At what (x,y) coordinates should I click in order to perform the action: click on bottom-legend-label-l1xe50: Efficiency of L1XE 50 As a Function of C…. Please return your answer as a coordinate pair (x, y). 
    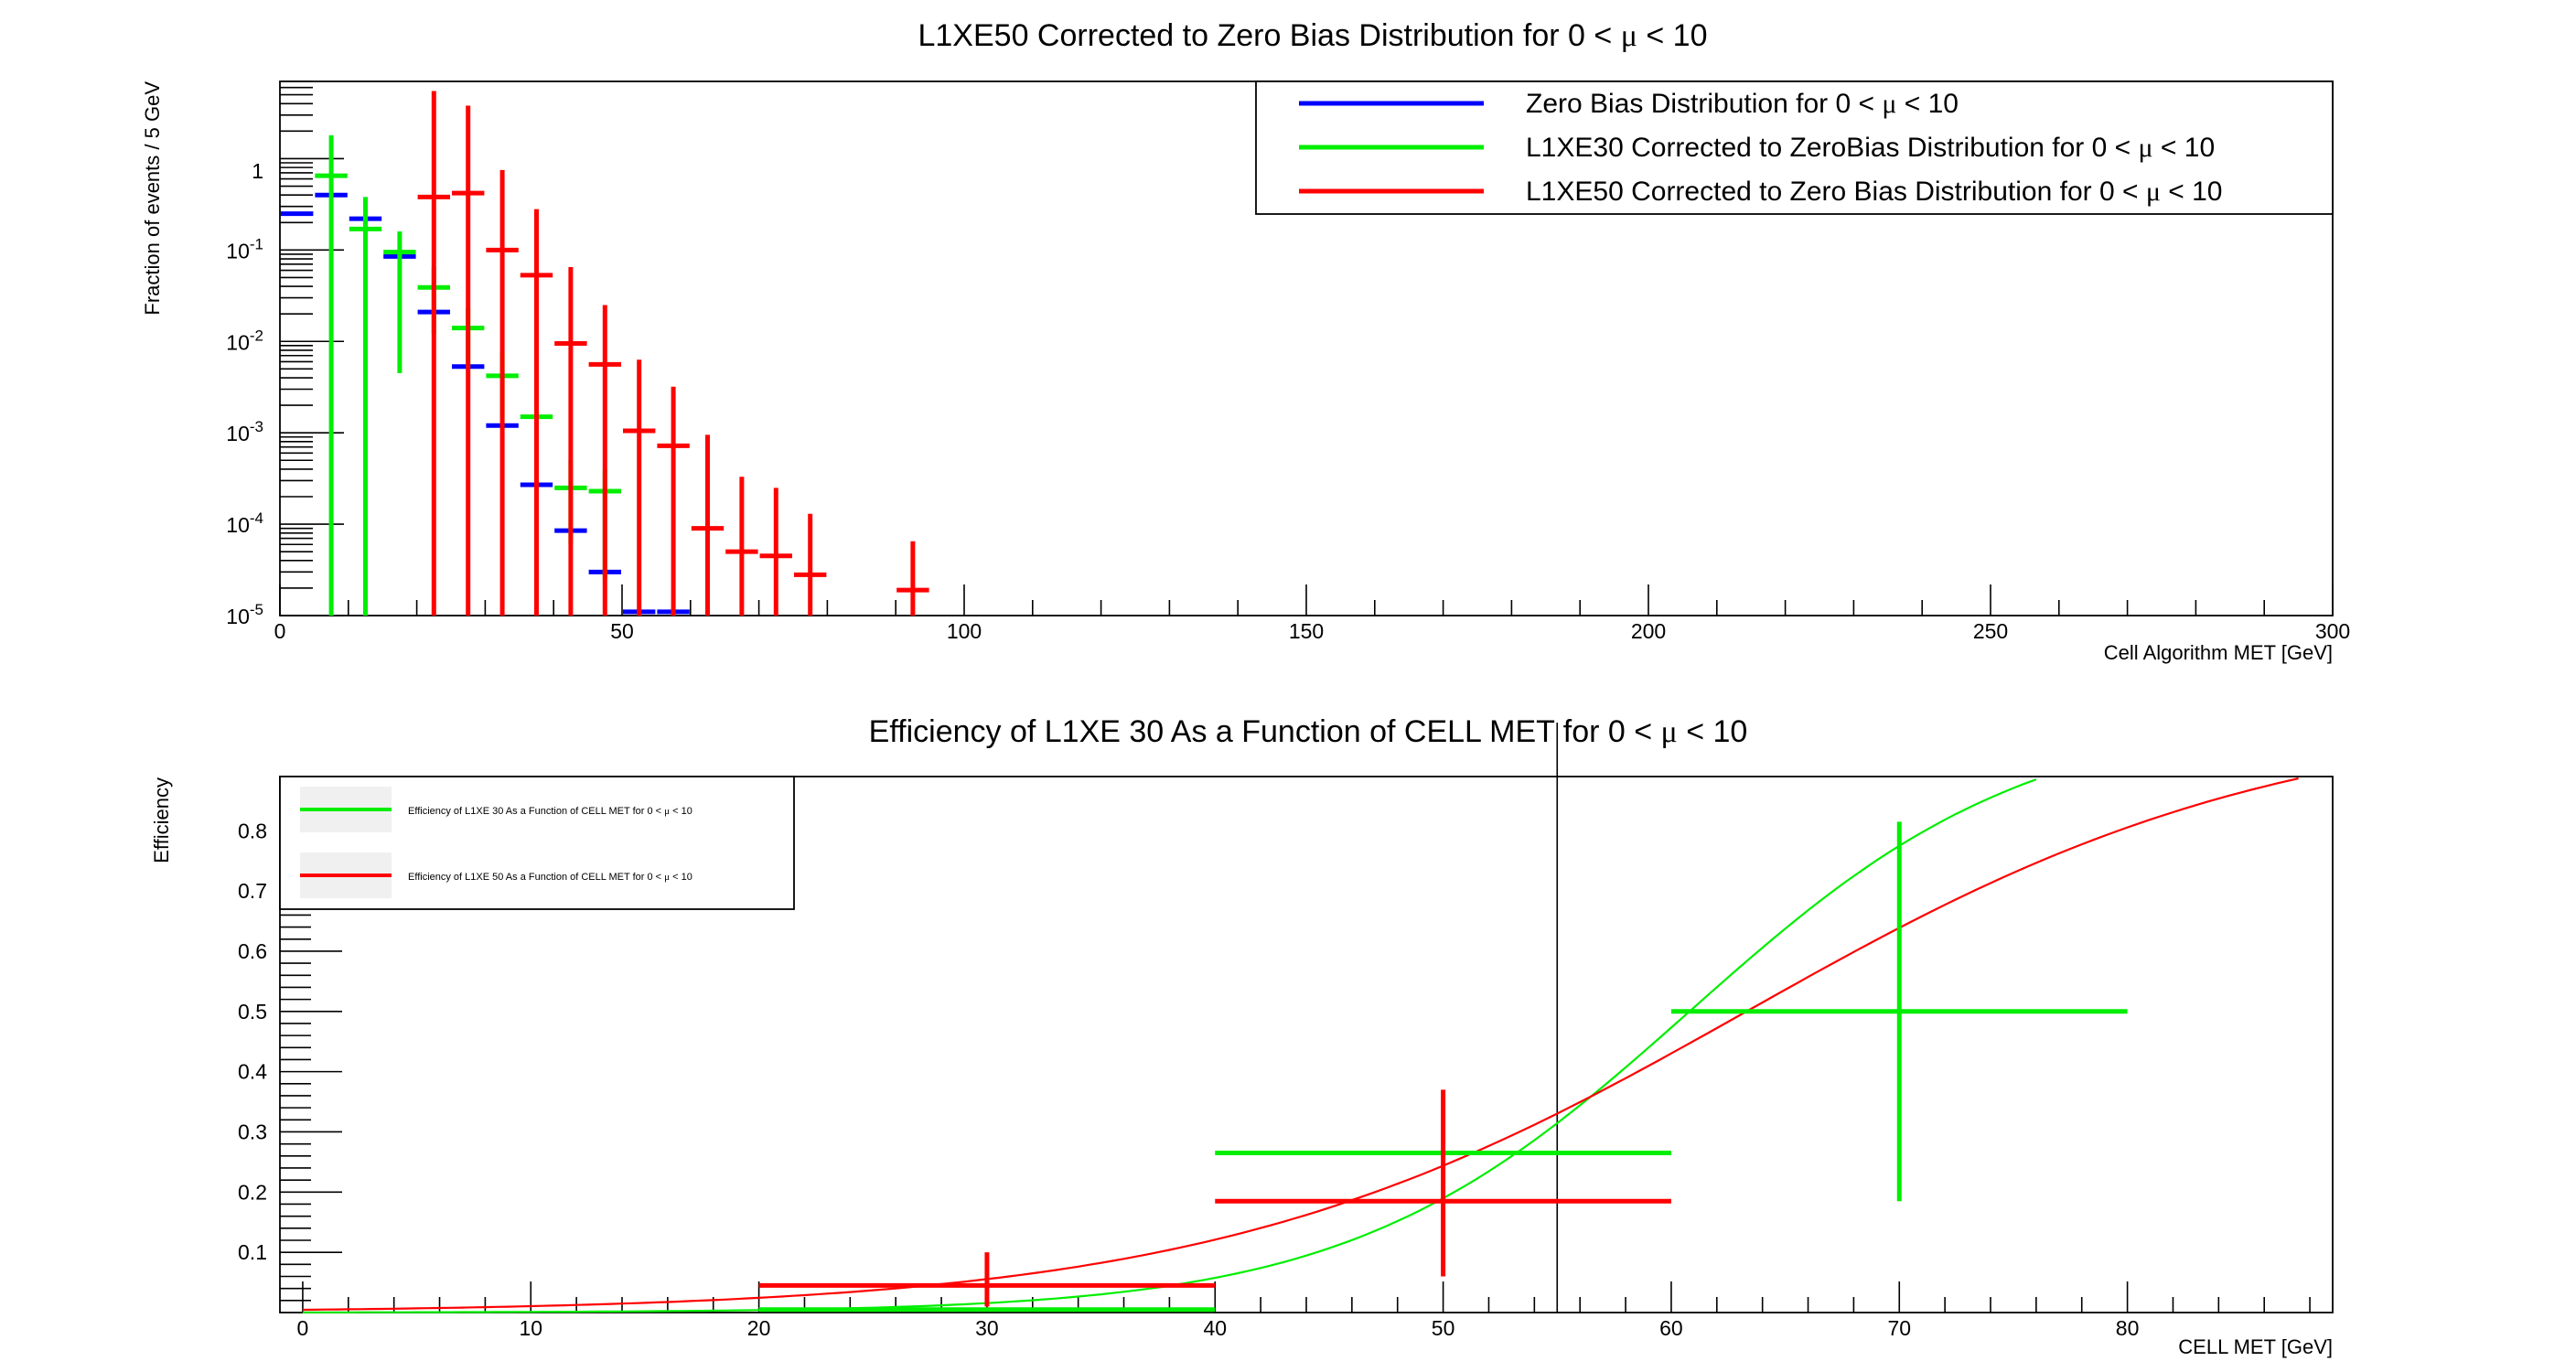
    Looking at the image, I should click on (550, 877).